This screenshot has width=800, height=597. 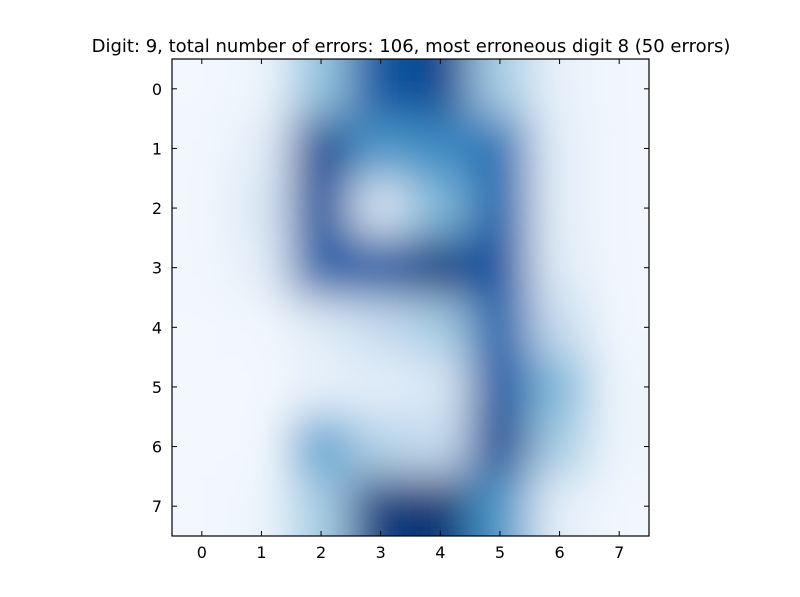 I want to click on y-tick-label: 7, so click(x=157, y=506).